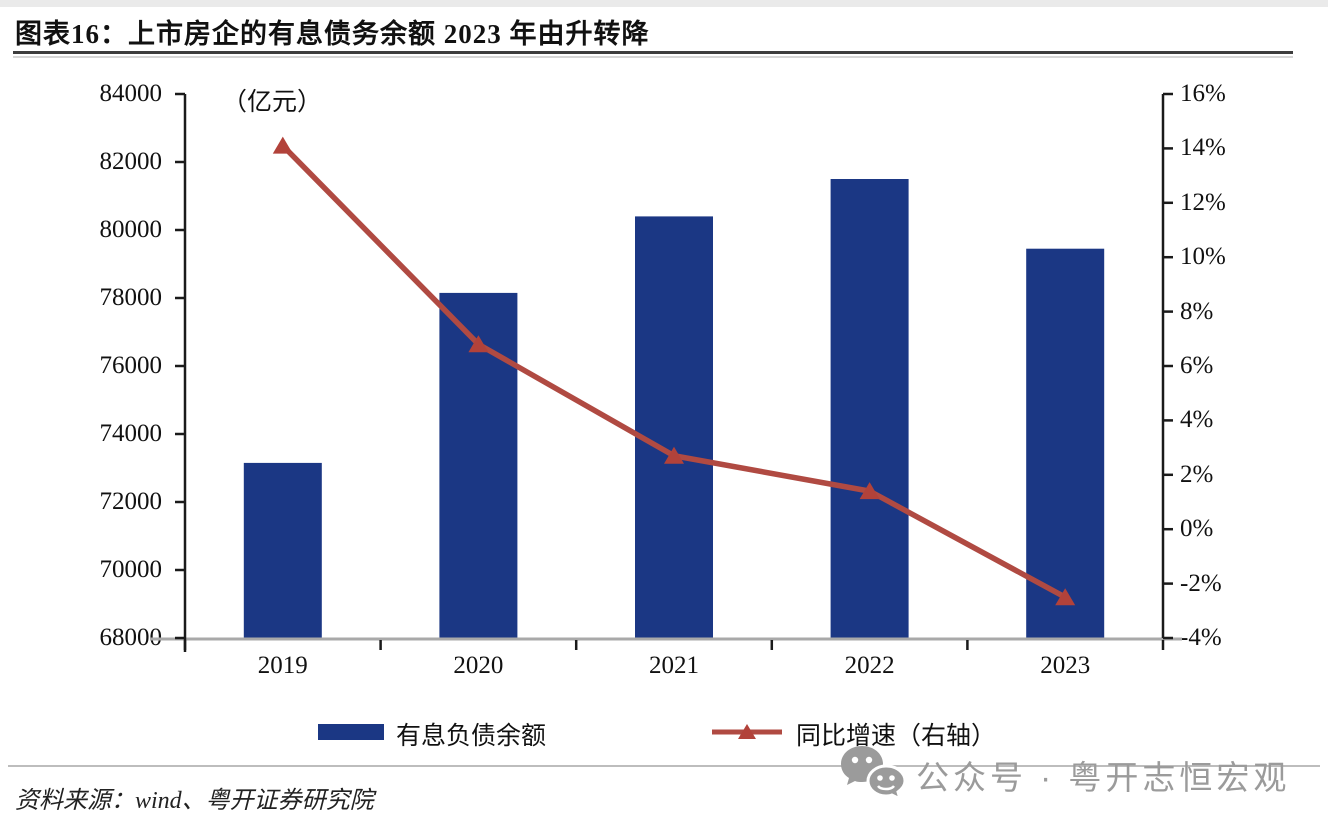  What do you see at coordinates (1103, 777) in the screenshot?
I see `watermark-text: 公众号 · 粤开志恒宏观` at bounding box center [1103, 777].